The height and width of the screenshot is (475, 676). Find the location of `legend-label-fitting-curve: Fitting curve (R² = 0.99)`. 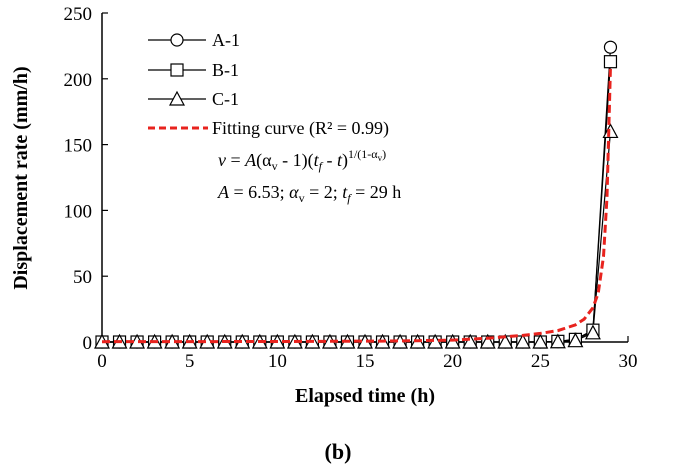

legend-label-fitting-curve: Fitting curve (R² = 0.99) is located at coordinates (300, 128).